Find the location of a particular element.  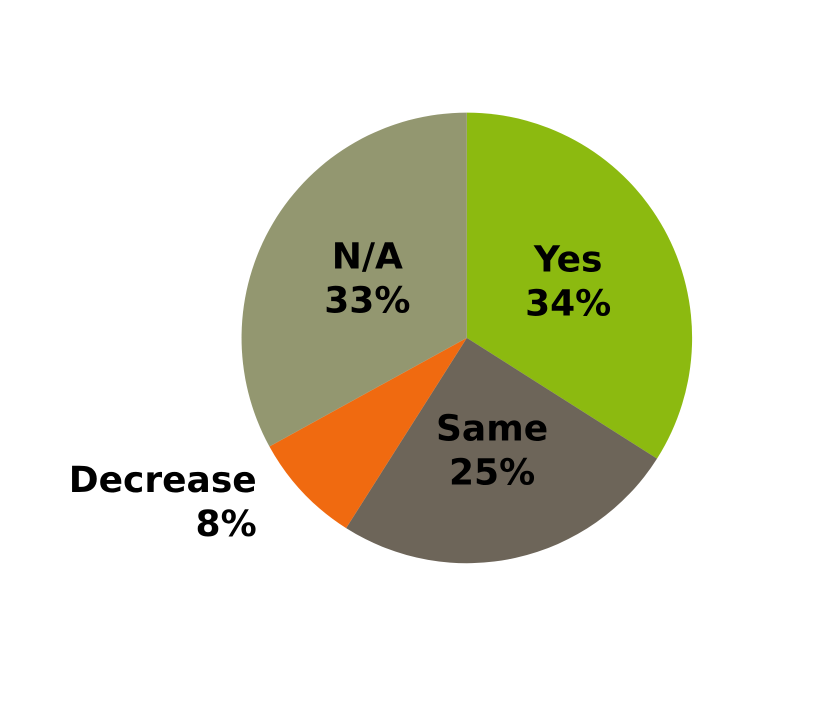

data-label: 34% is located at coordinates (568, 304).